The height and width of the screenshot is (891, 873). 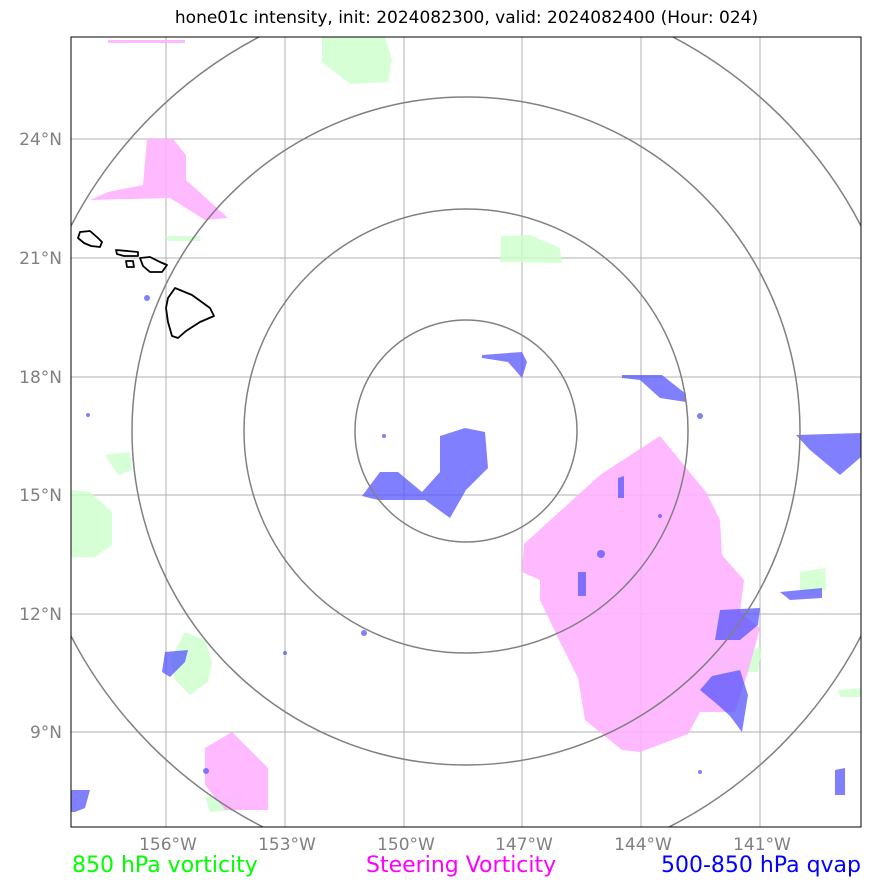 I want to click on lon-tick-label: 156°W, so click(x=168, y=845).